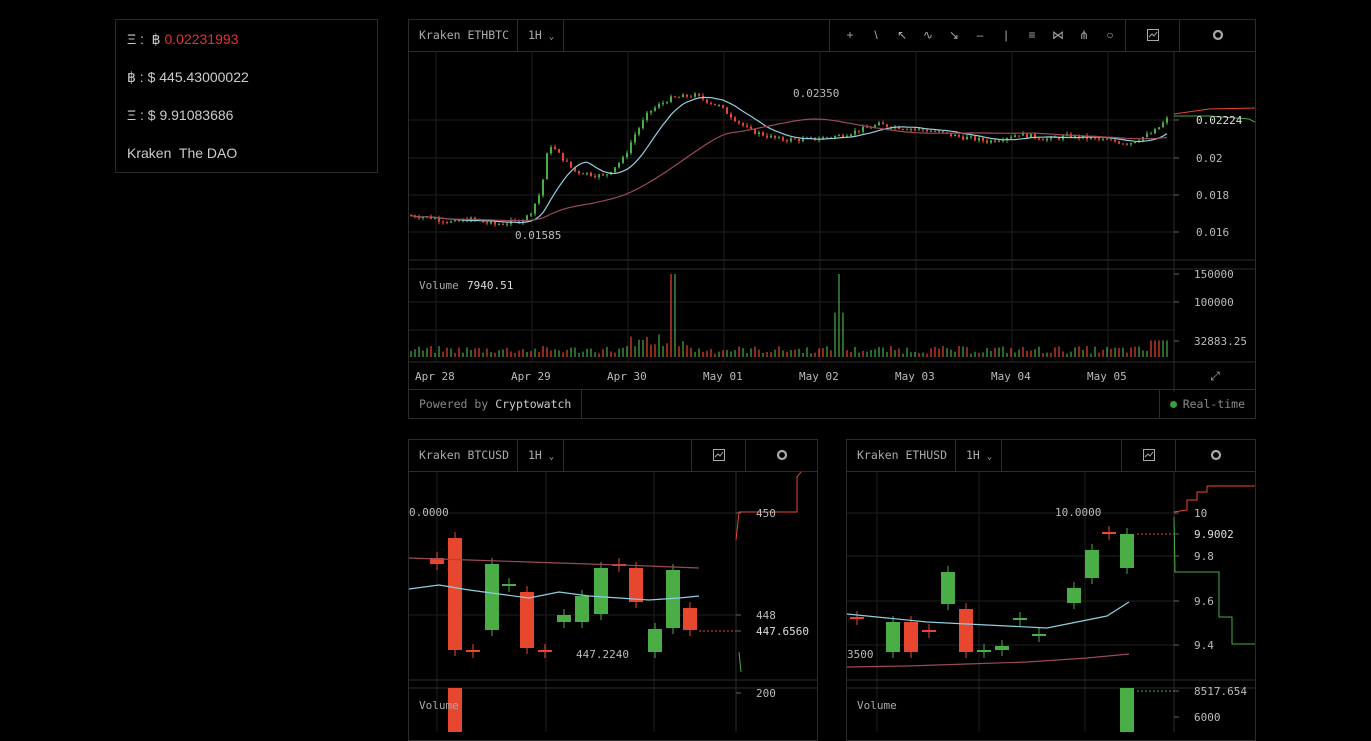 This screenshot has width=1371, height=741. Describe the element at coordinates (723, 376) in the screenshot. I see `date-label: May 01` at that location.